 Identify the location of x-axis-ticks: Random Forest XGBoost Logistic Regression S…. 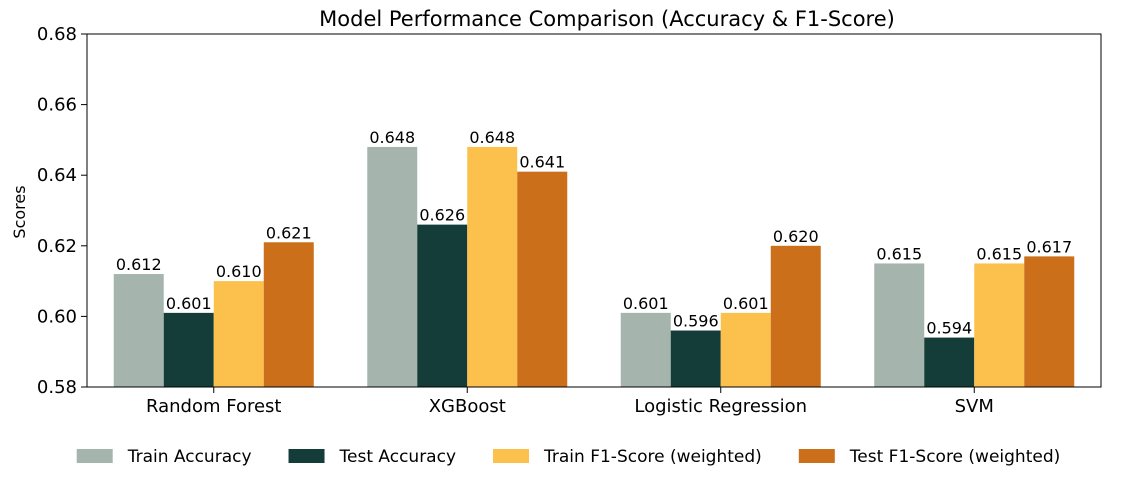
(570, 402).